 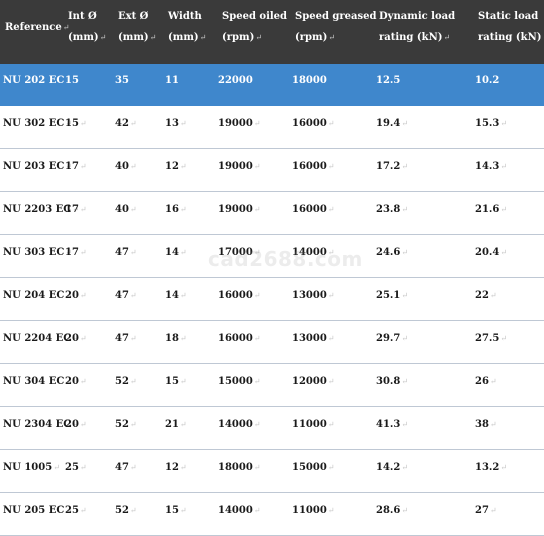 I want to click on cell-width: 21↵, so click(x=176, y=424).